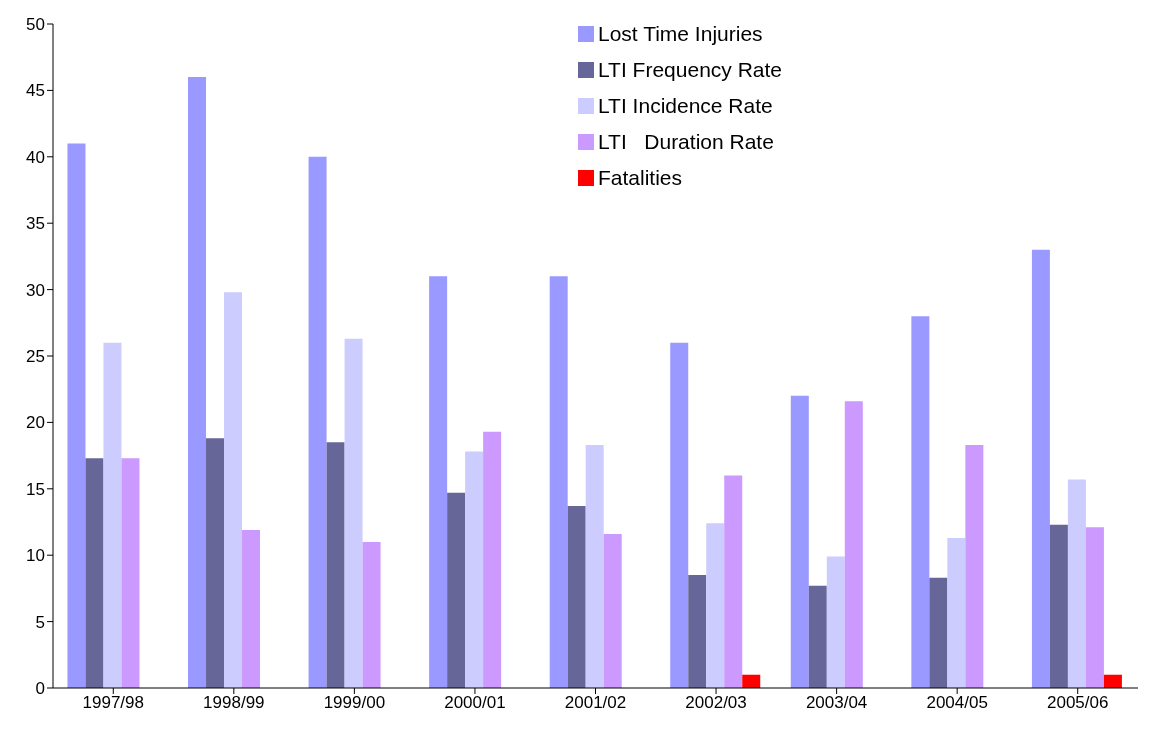 The image size is (1157, 744). Describe the element at coordinates (35, 25) in the screenshot. I see `y-tick-label: 50` at that location.